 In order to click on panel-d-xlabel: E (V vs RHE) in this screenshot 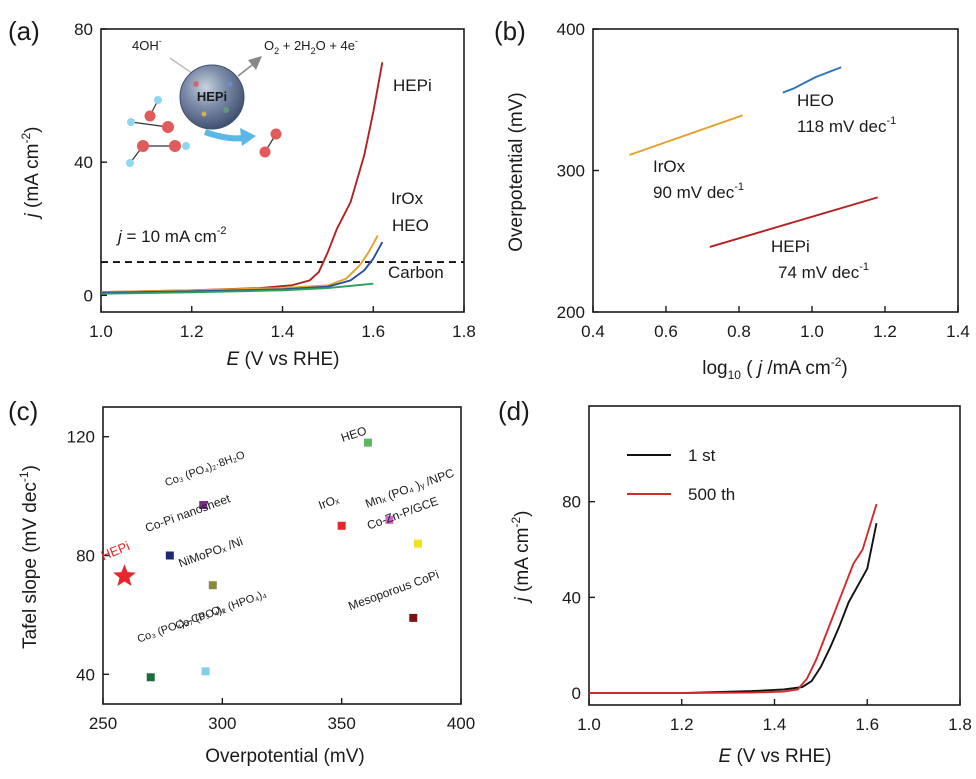, I will do `click(775, 756)`.